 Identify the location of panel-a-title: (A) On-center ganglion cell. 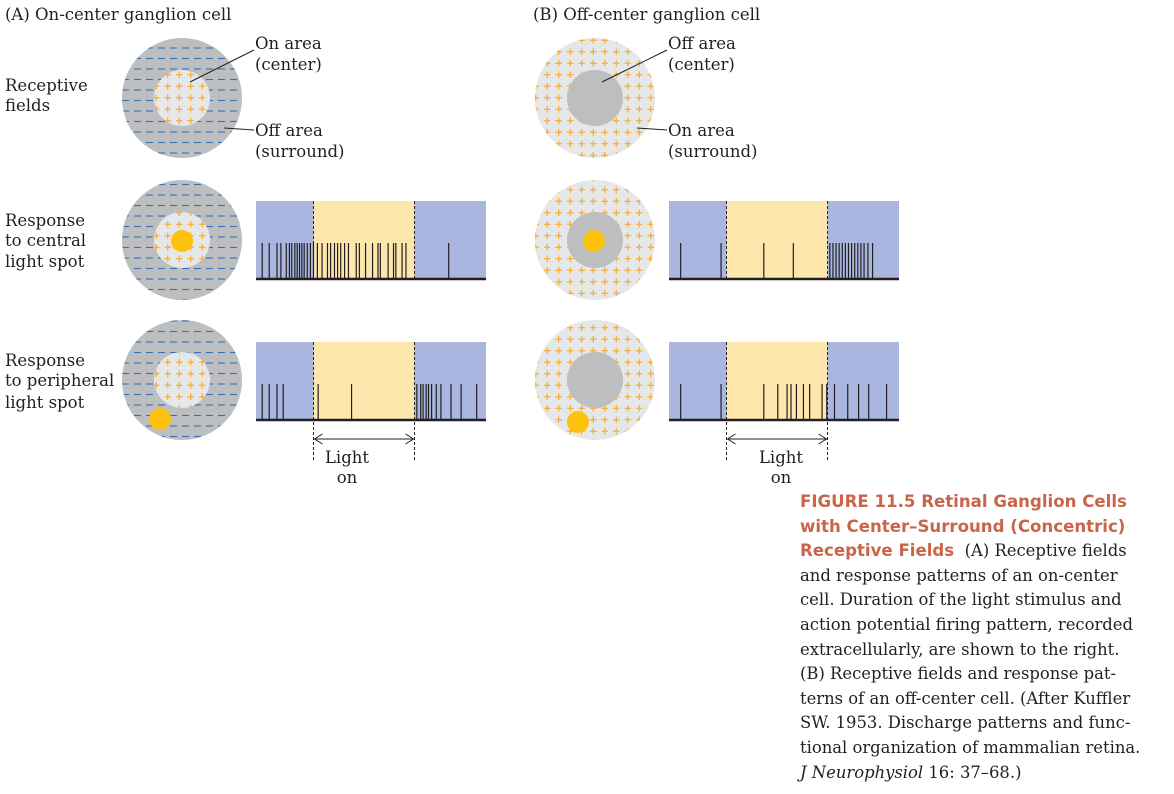
(118, 14).